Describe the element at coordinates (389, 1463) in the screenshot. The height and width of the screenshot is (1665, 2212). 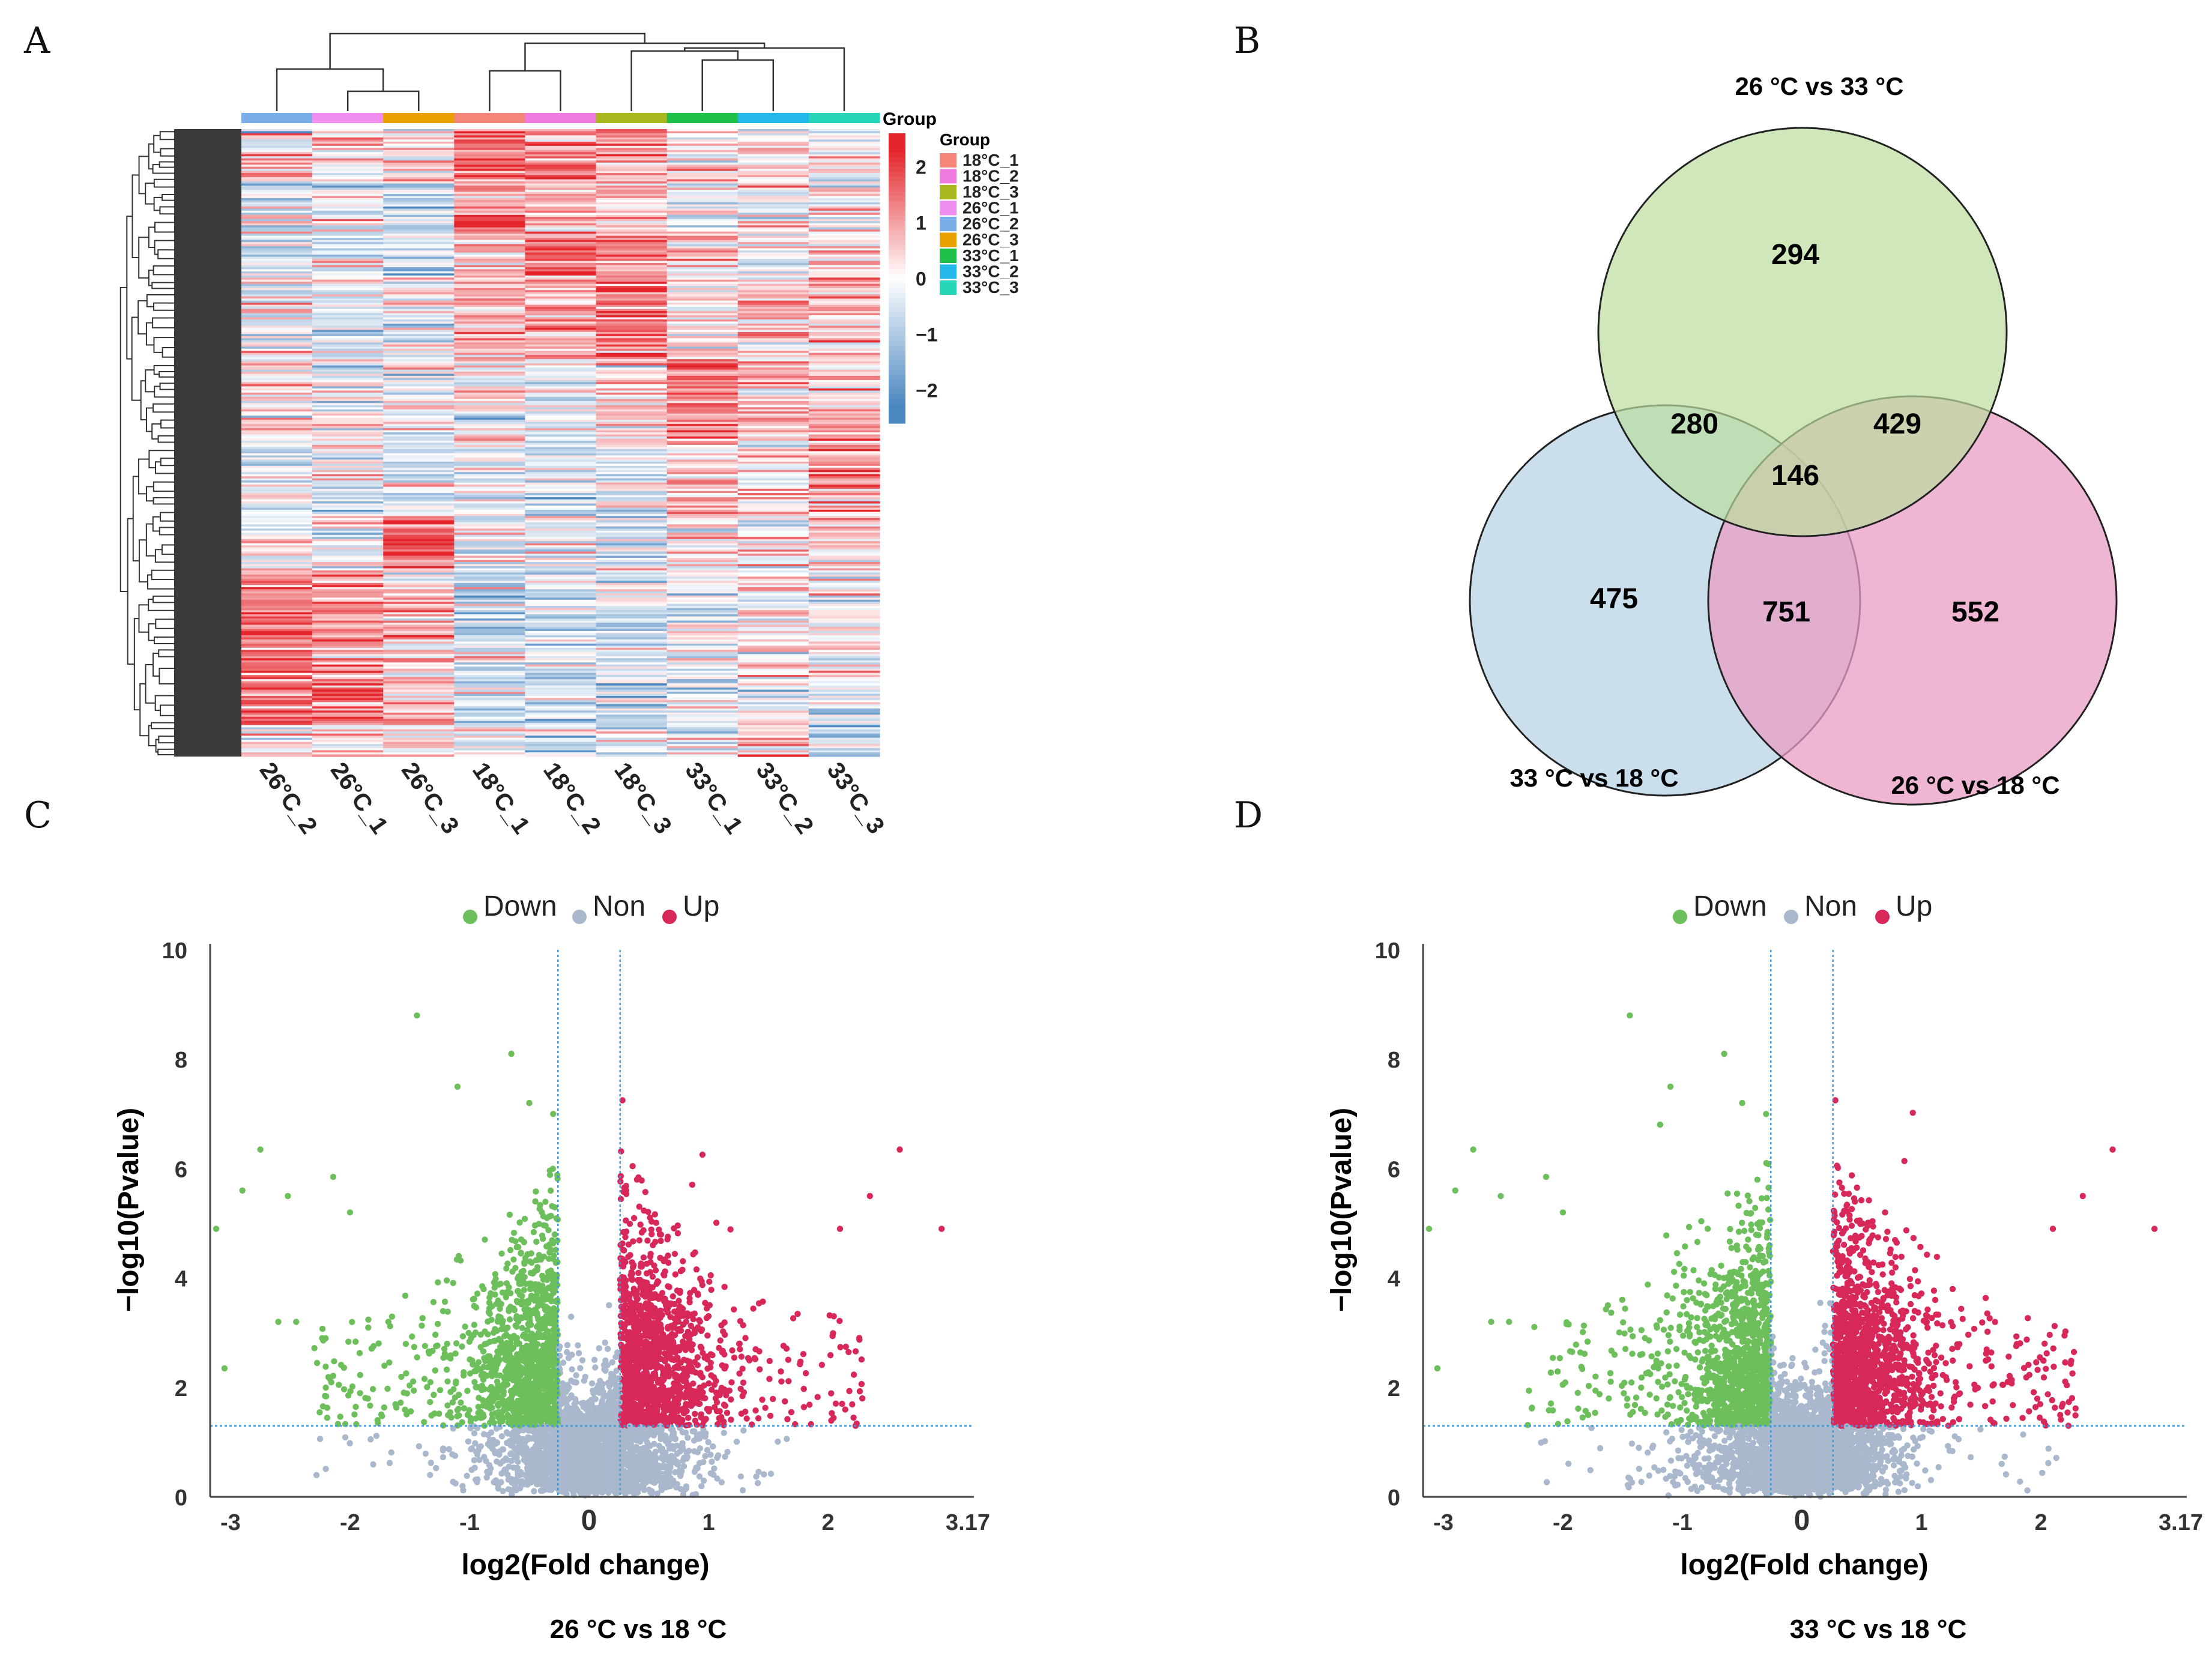
I see `point-non` at that location.